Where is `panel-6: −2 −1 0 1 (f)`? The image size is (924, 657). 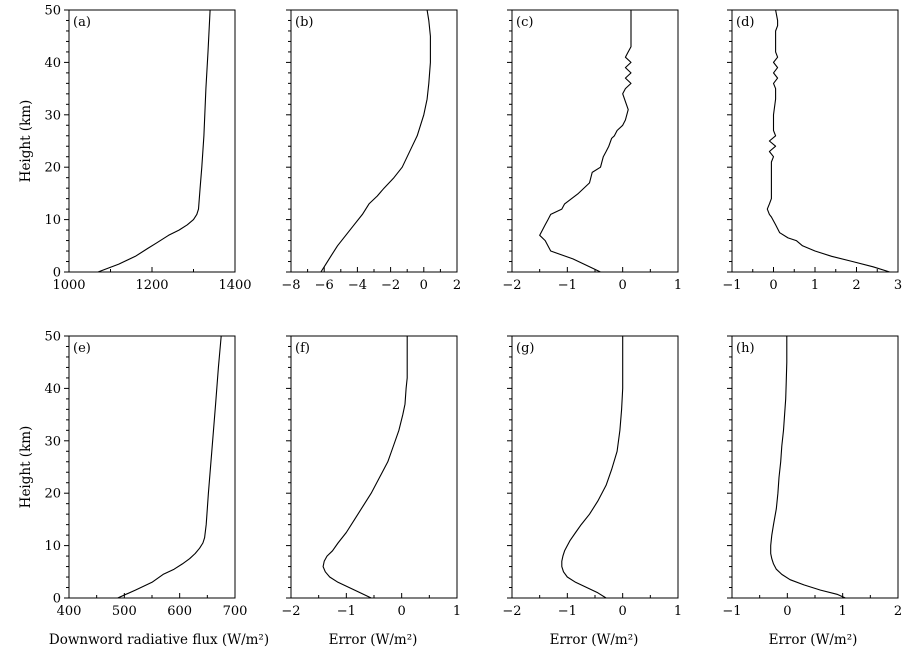 panel-6: −2 −1 0 1 (f) is located at coordinates (371, 477).